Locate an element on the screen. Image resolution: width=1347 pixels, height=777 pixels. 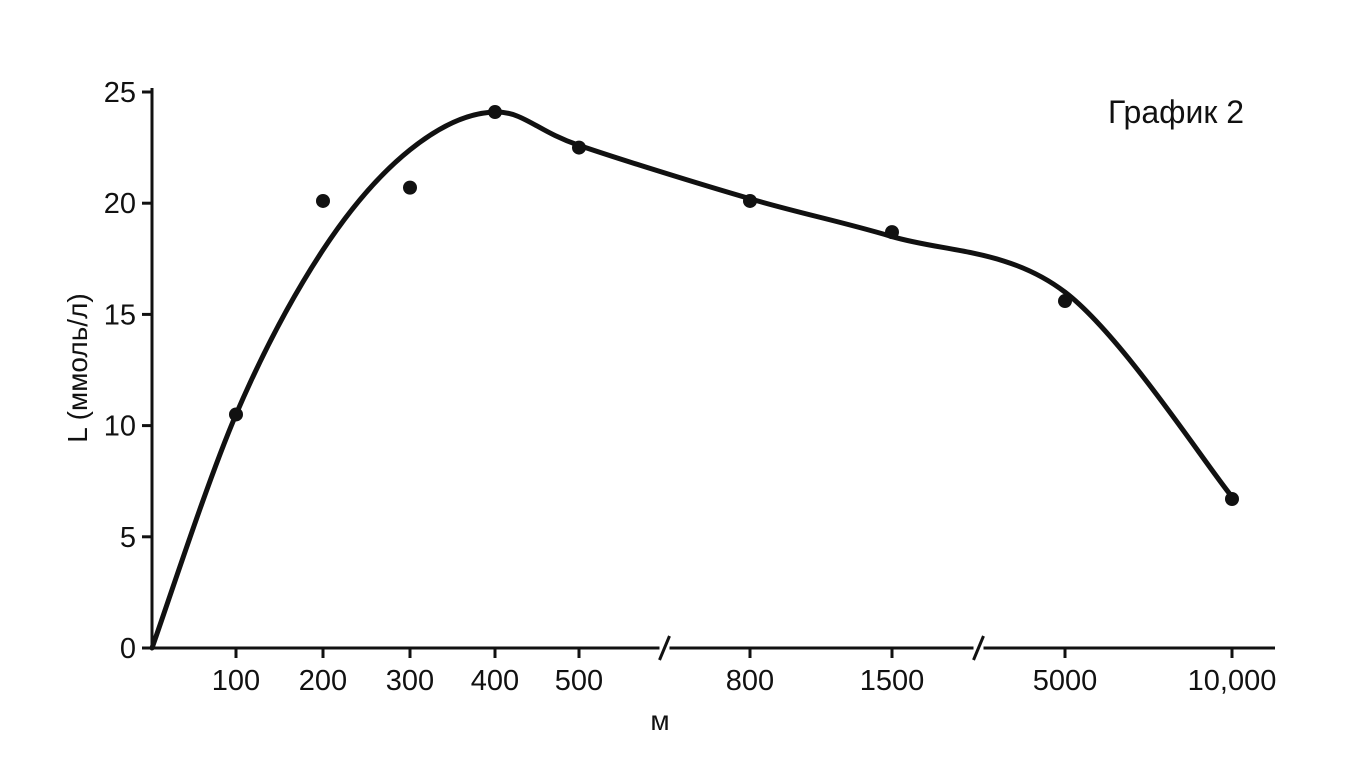
x-tick-label: 300 is located at coordinates (410, 681).